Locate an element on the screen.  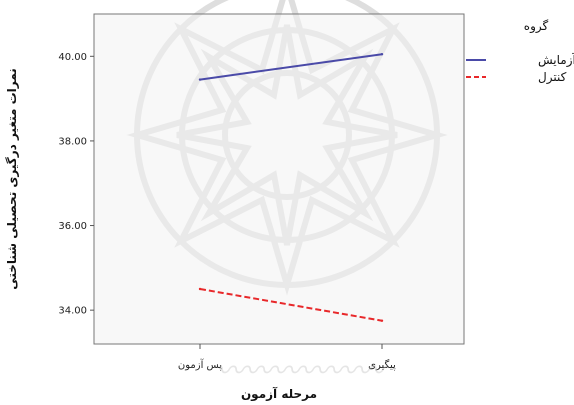
x-tick-label: پیگیری is located at coordinates (382, 365).